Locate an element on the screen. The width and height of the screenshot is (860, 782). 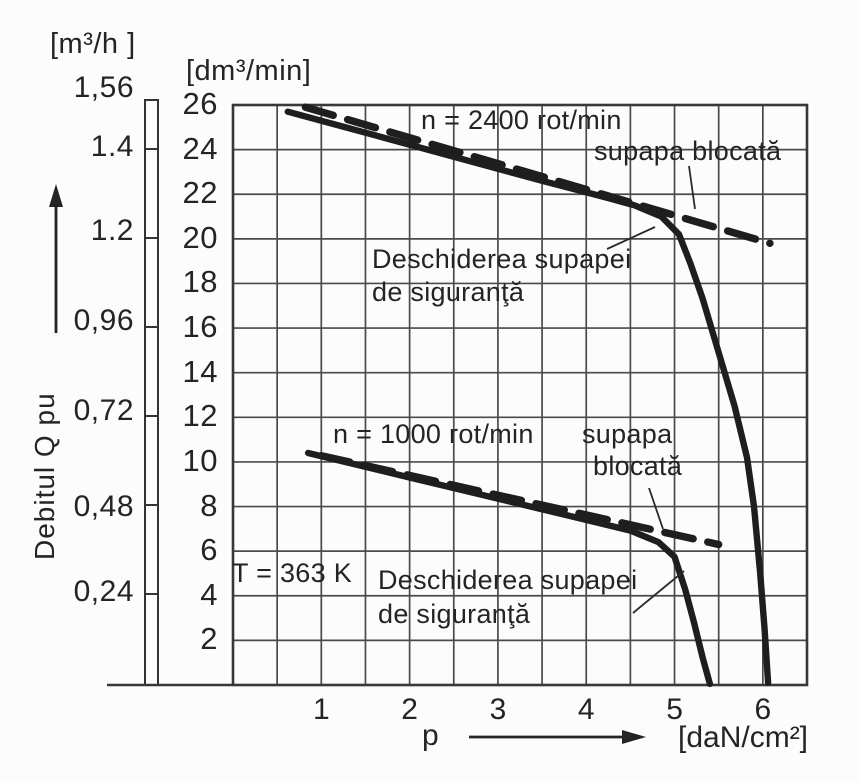
annotation-deschiderea-1000: Deschiderea supapei de siguranţă is located at coordinates (507, 597).